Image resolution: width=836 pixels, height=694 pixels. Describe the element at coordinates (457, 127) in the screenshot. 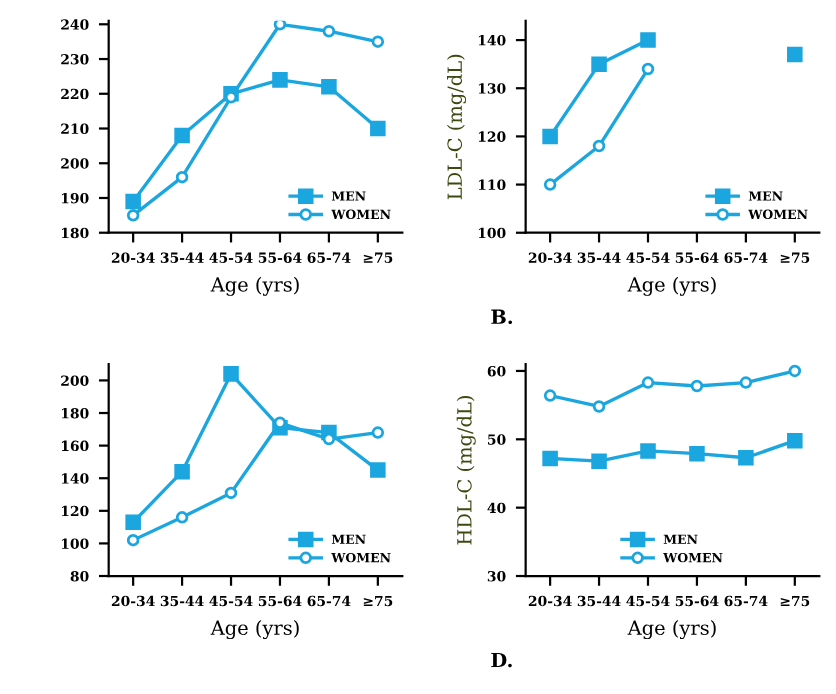

I see `y-axis-title: LDL-C (mg/dL)` at that location.